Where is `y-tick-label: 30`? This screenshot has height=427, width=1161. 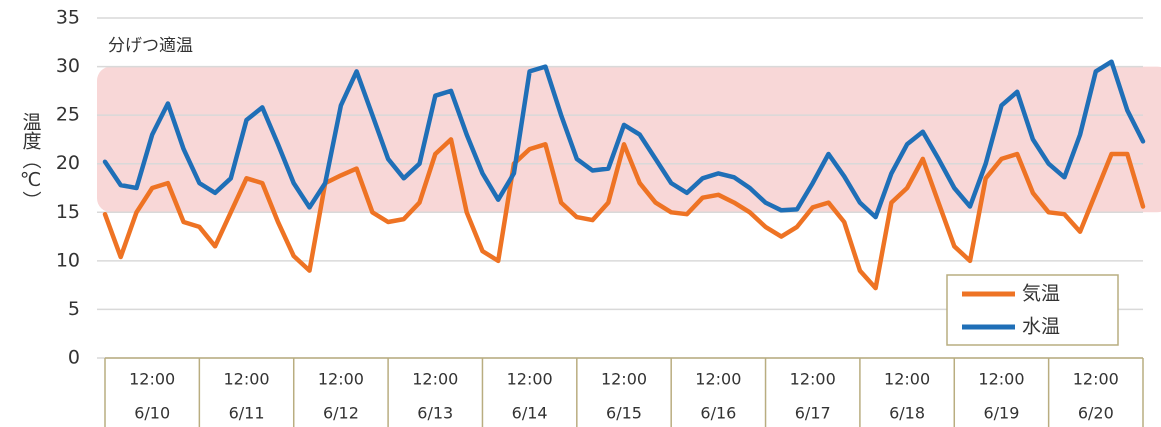
y-tick-label: 30 is located at coordinates (68, 66).